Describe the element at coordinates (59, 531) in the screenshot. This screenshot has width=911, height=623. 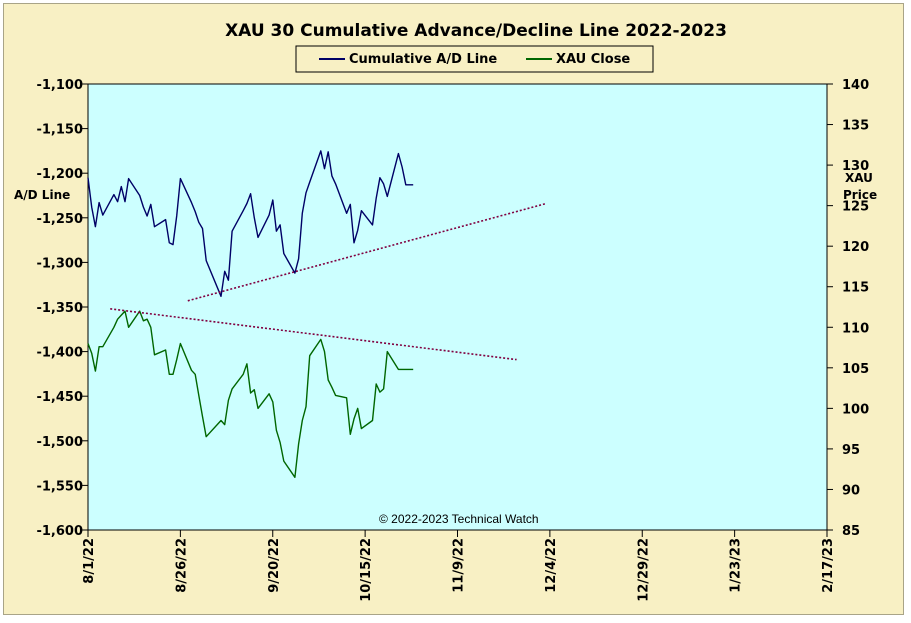
I see `y-left-tick-label: -1,600` at that location.